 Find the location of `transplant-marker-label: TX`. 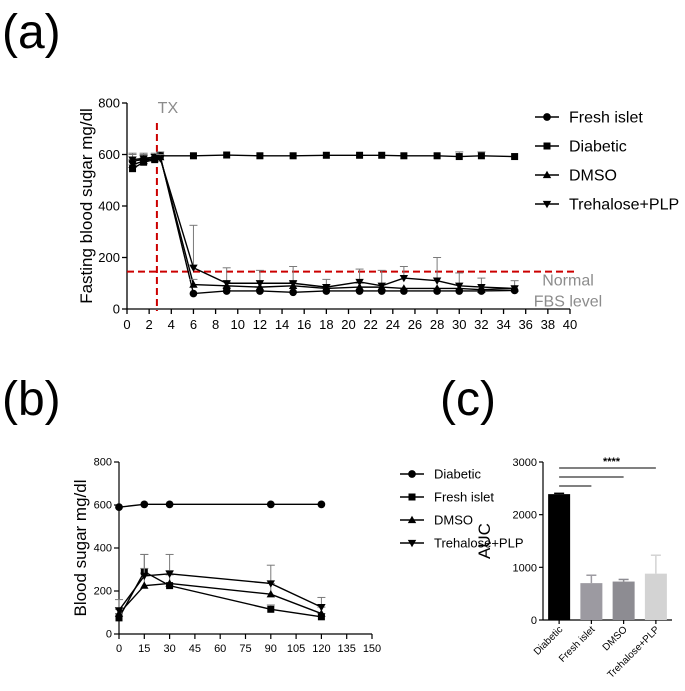

transplant-marker-label: TX is located at coordinates (168, 108).